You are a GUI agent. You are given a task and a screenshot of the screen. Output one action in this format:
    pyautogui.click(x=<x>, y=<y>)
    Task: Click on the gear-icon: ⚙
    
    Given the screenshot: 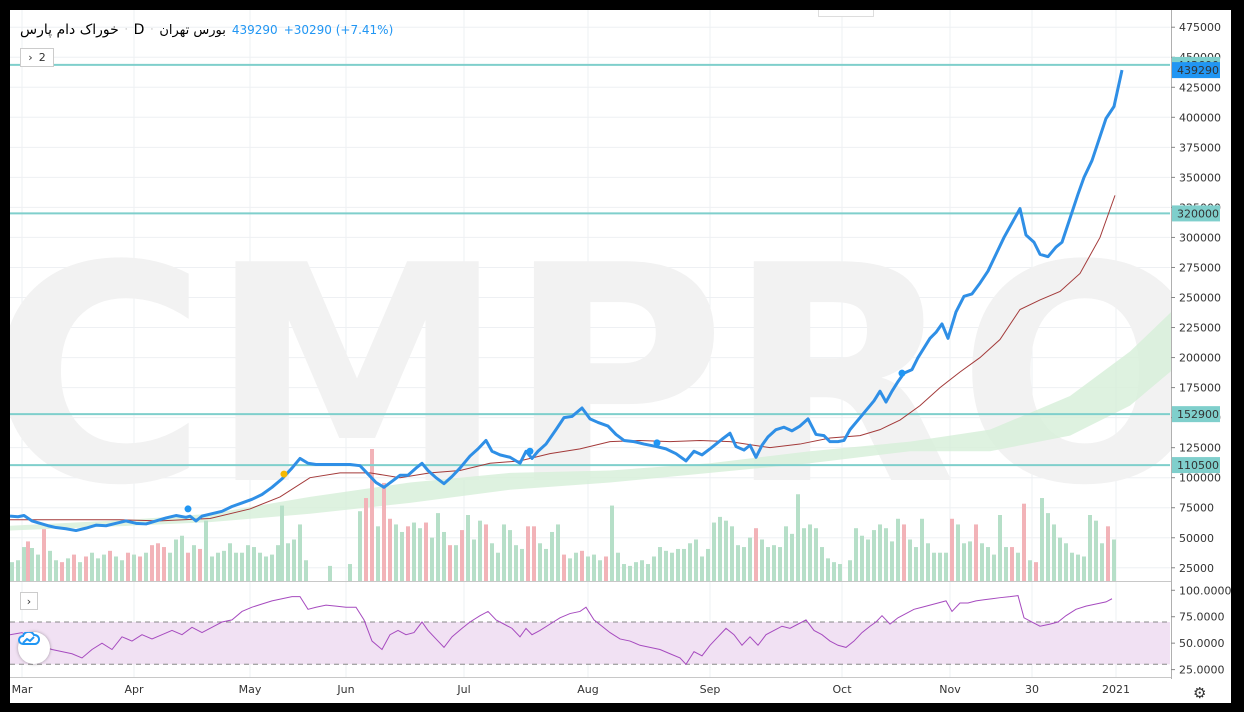 What is the action you would take?
    pyautogui.click(x=1200, y=693)
    